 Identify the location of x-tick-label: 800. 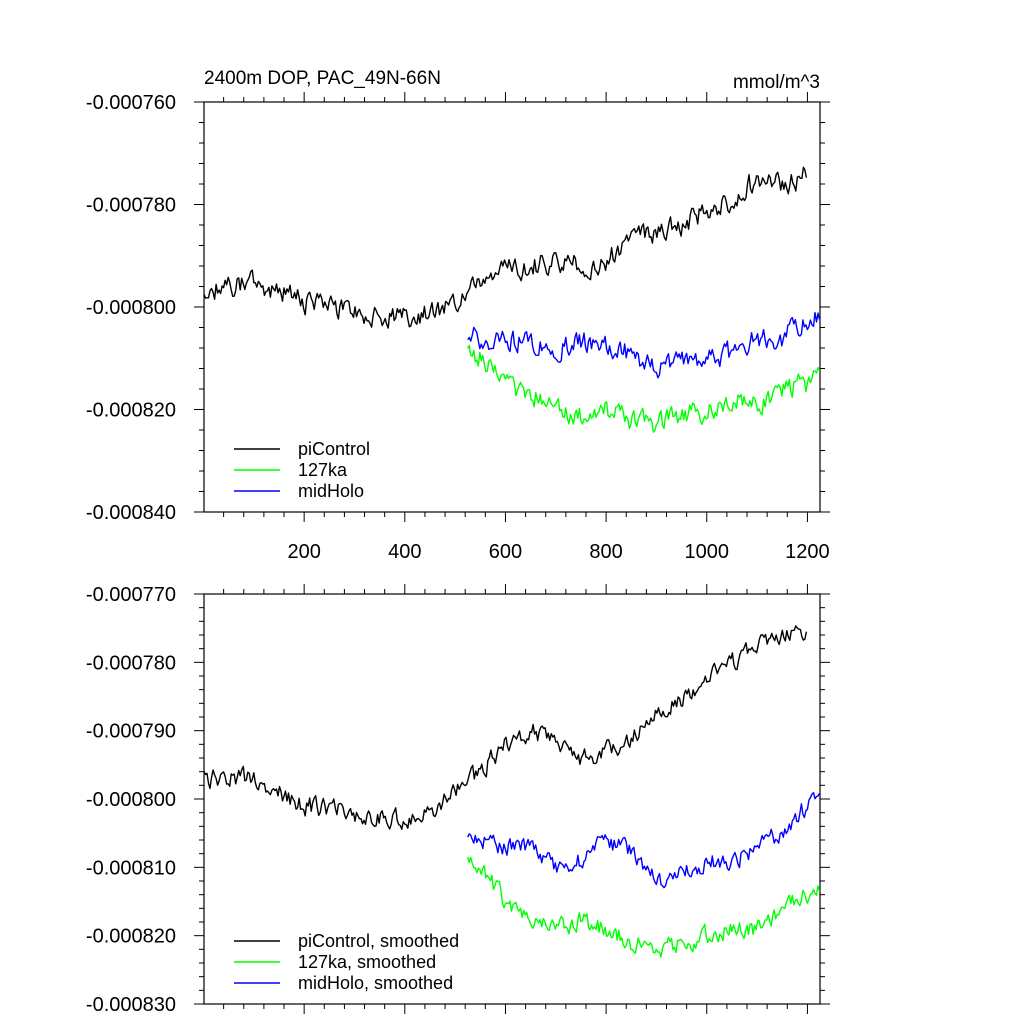
(605, 552).